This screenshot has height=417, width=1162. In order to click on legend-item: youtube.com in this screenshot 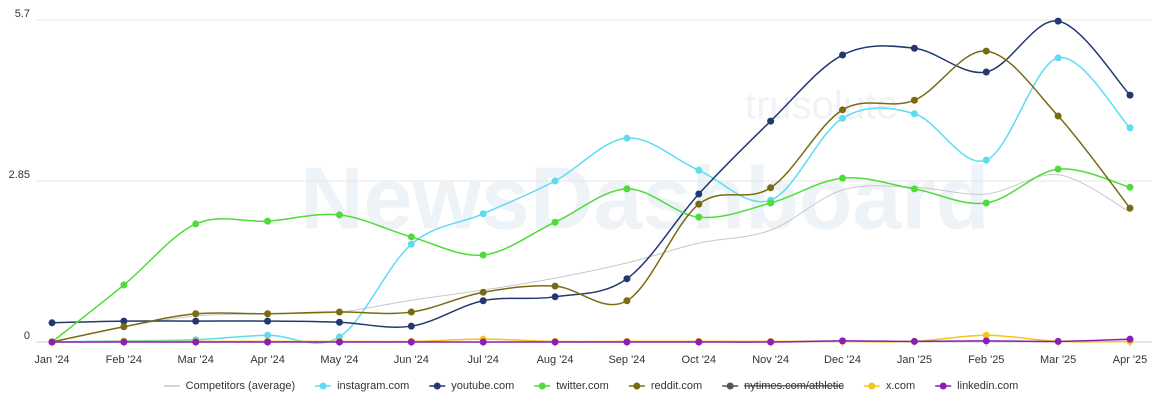, I will do `click(471, 386)`.